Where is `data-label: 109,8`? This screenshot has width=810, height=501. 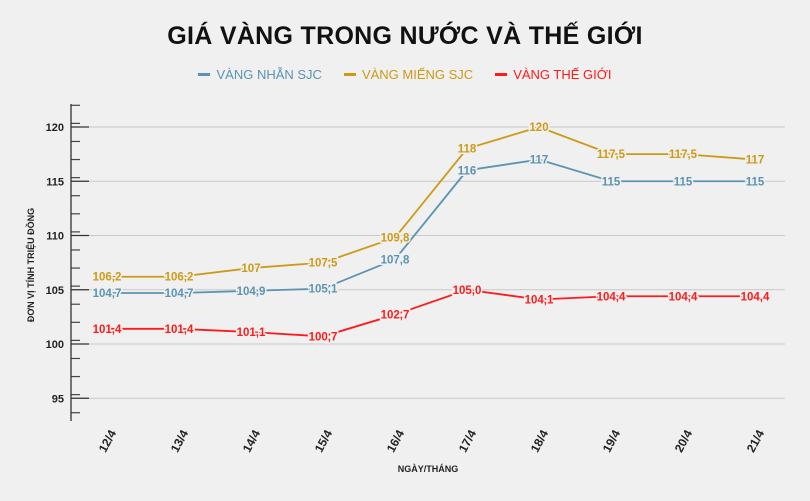
data-label: 109,8 is located at coordinates (395, 239).